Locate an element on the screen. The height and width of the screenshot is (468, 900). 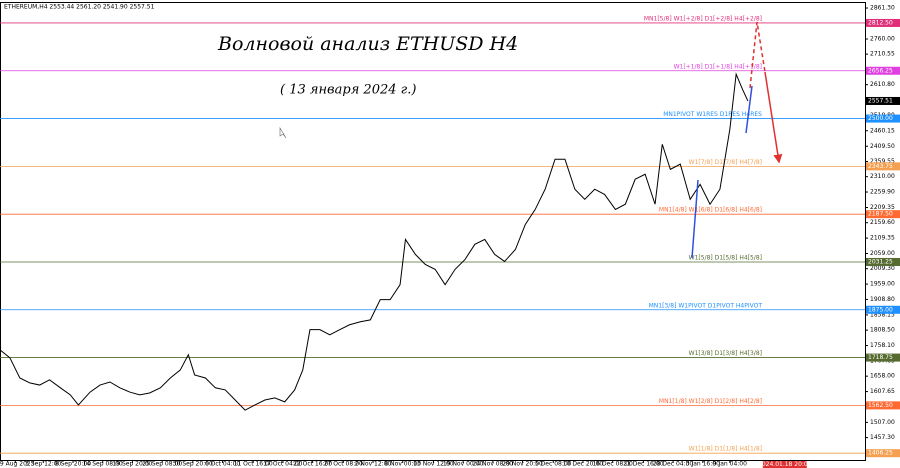
x-tick-label: 3 Jan 16:00 is located at coordinates (703, 464).